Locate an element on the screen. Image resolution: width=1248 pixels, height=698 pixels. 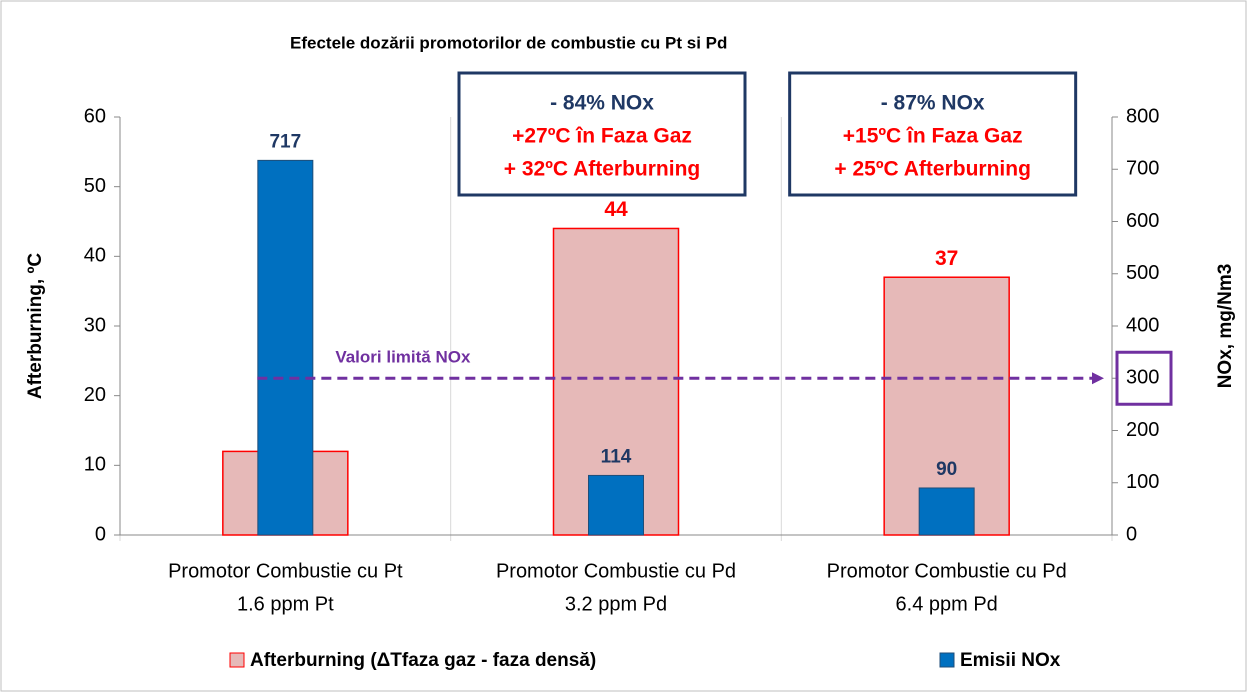
y2-tick-label: 0 is located at coordinates (1131, 534).